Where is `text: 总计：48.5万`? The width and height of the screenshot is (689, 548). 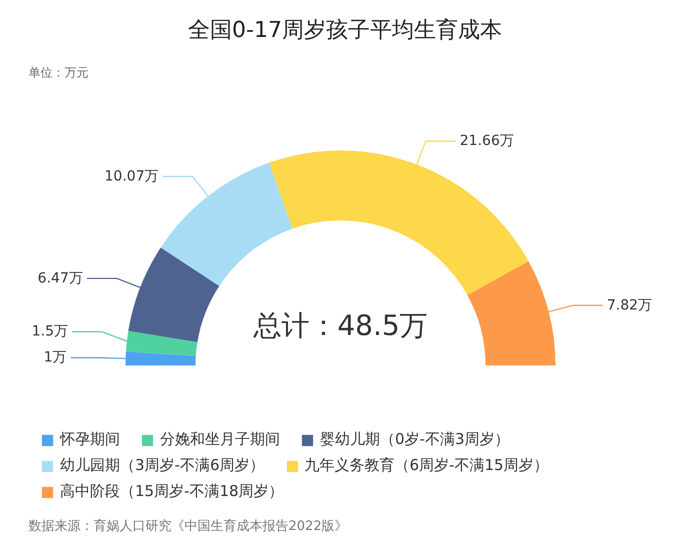 text: 总计：48.5万 is located at coordinates (340, 325).